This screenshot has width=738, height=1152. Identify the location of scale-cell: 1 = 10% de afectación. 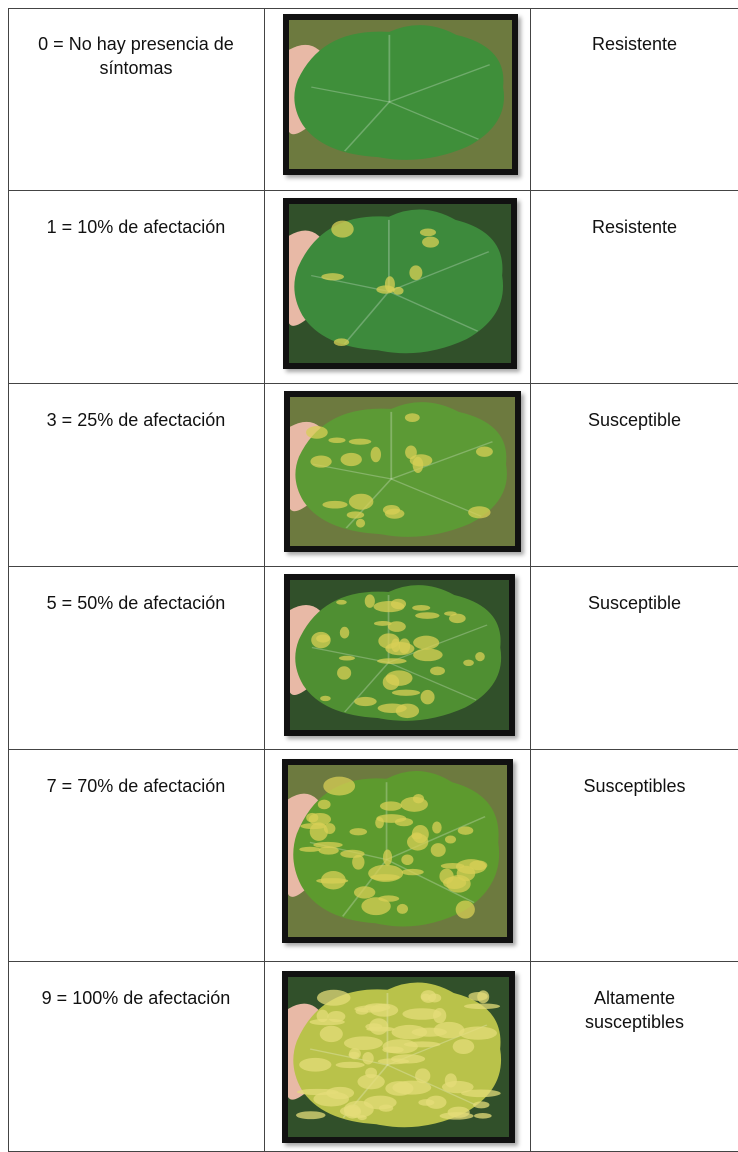
(136, 287).